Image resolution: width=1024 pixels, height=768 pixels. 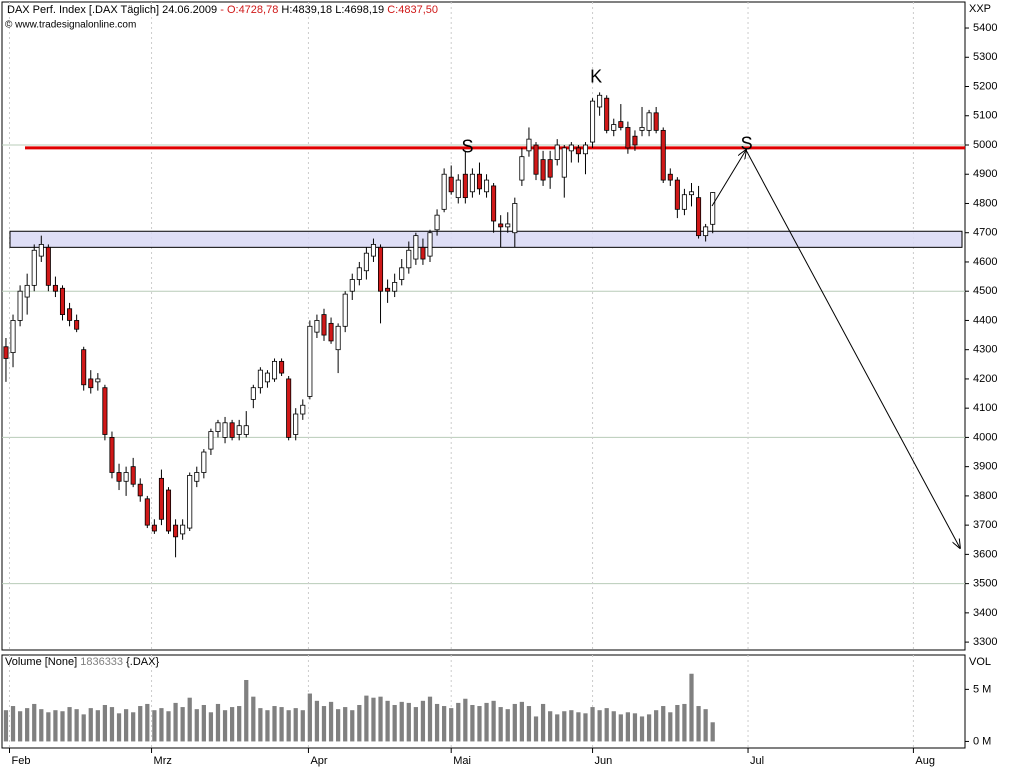 I want to click on volume-symbol: {.DAX}, so click(x=142, y=662).